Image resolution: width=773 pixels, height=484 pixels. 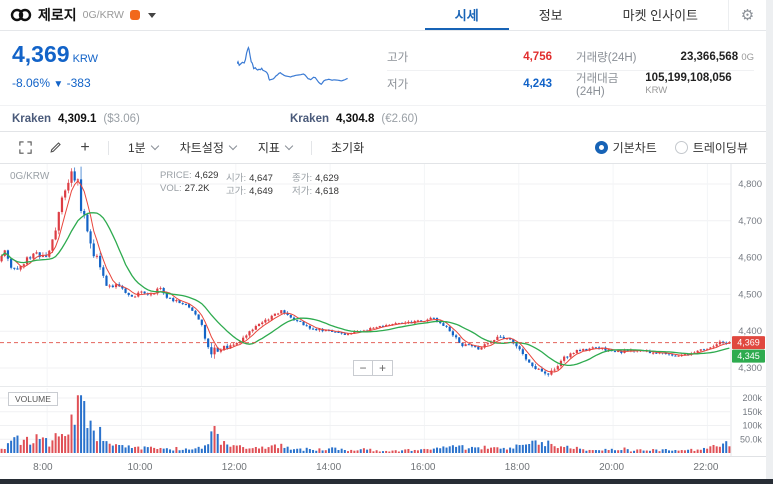 What do you see at coordinates (750, 258) in the screenshot?
I see `svg-text: 4,600` at bounding box center [750, 258].